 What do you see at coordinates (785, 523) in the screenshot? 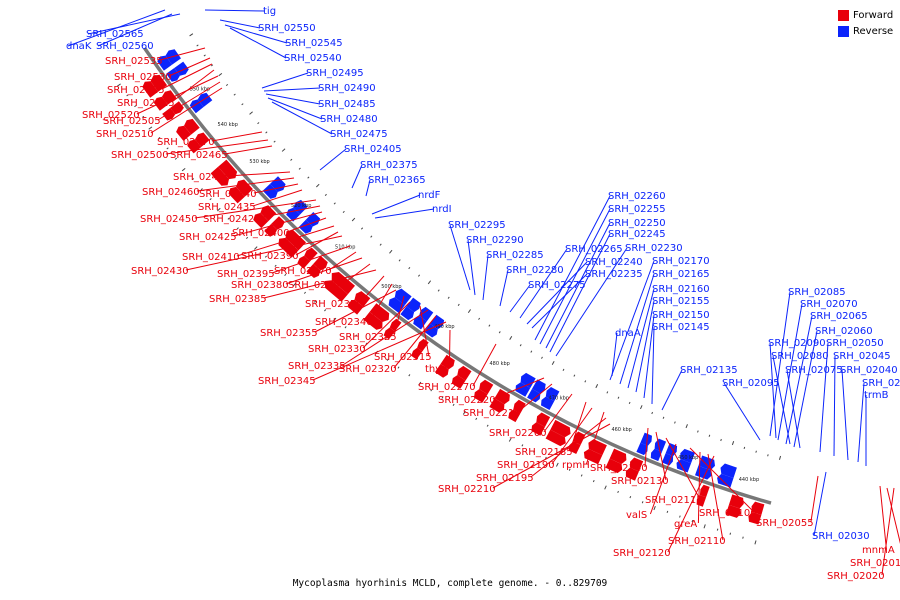
I see `forward-gene-label: SRH_02055` at bounding box center [785, 523].